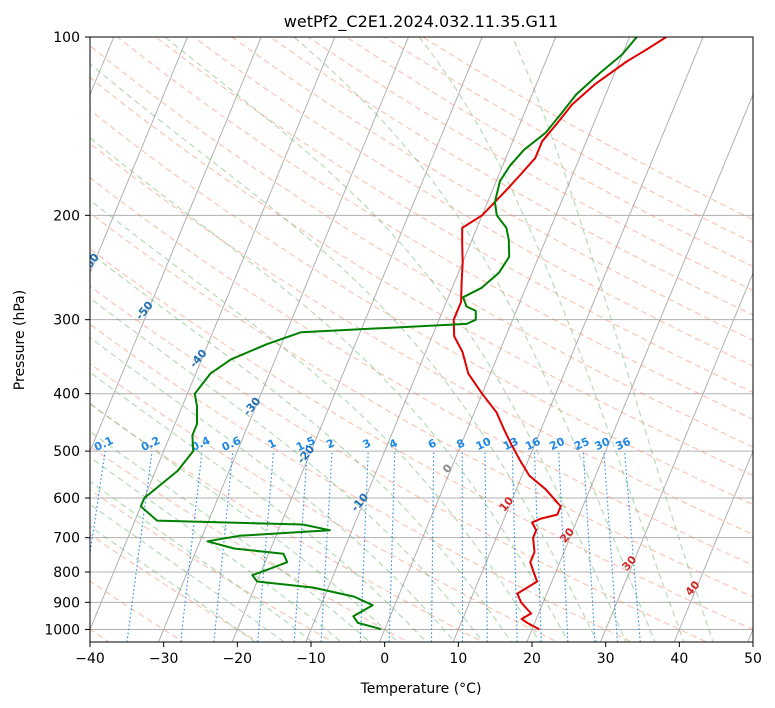 The height and width of the screenshot is (708, 775). Describe the element at coordinates (66, 603) in the screenshot. I see `y-tick-label: 900` at that location.